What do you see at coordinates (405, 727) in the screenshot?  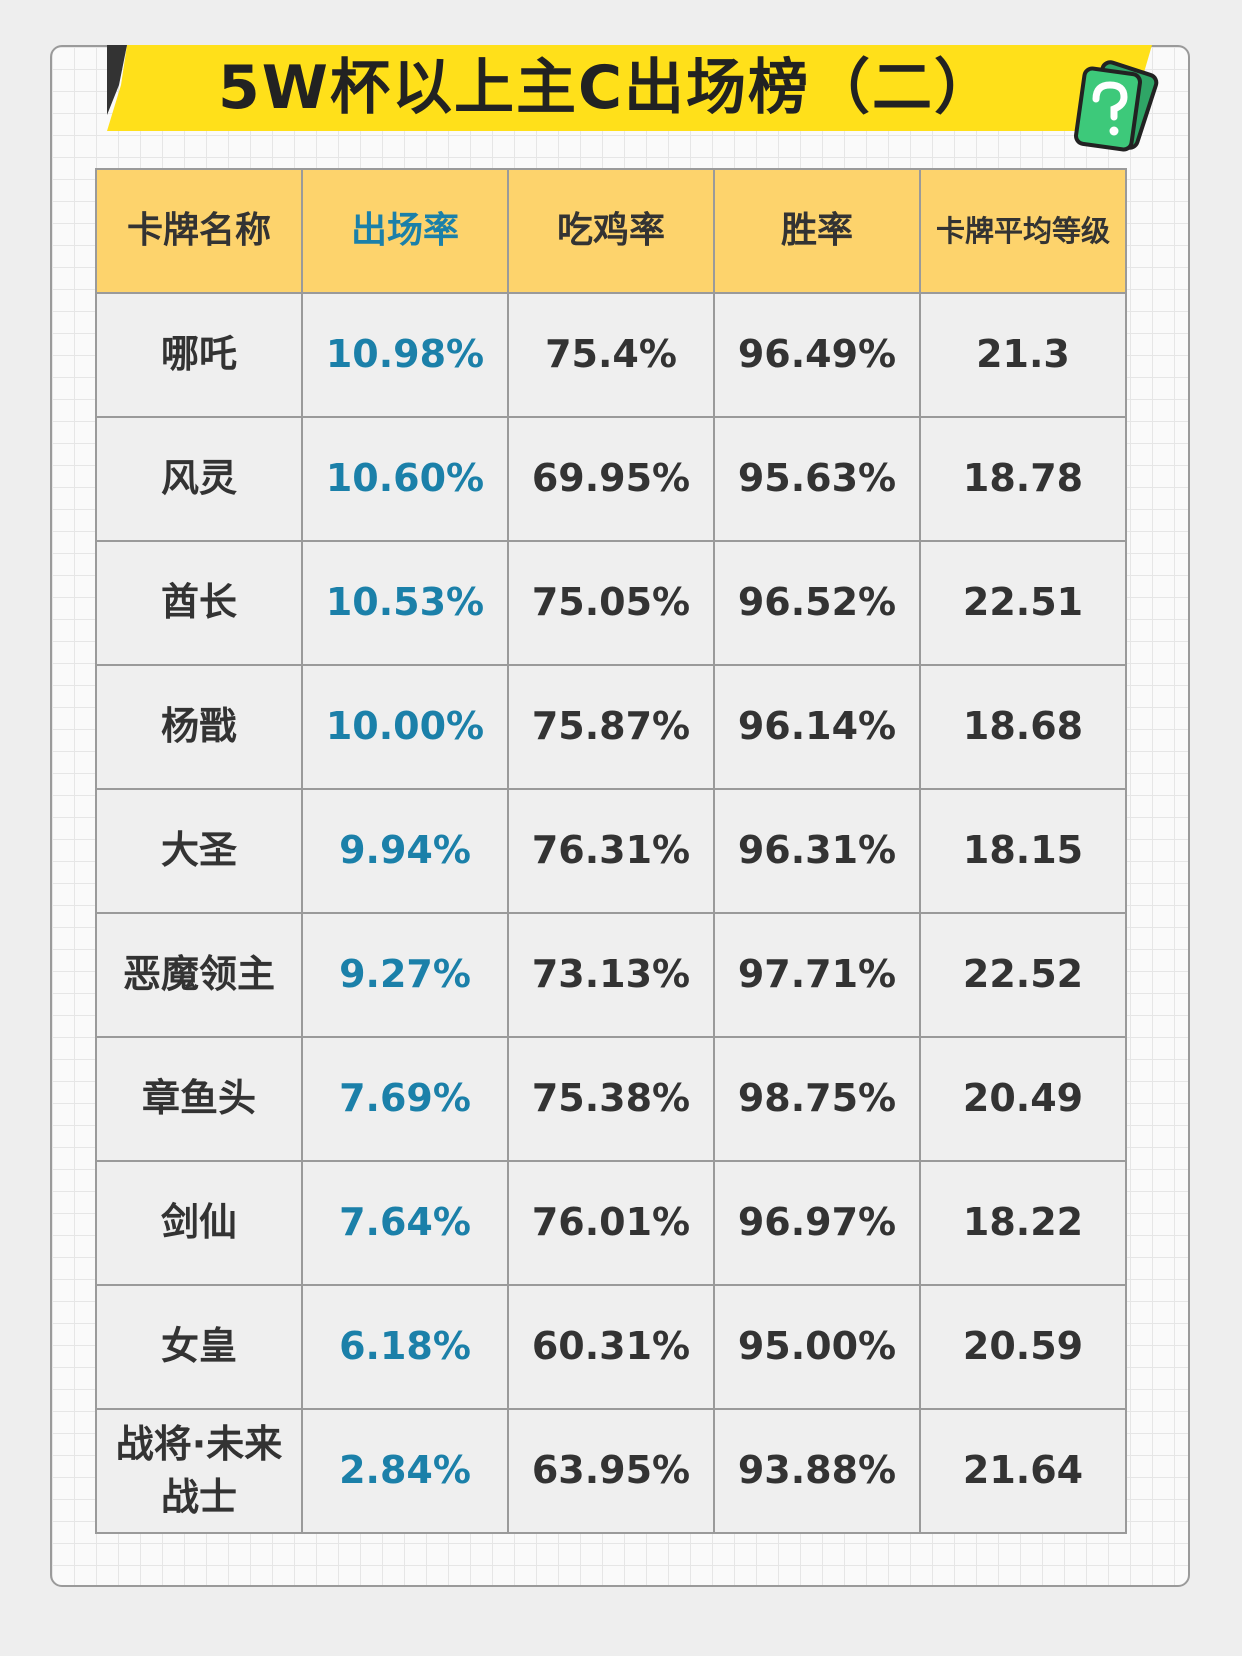 I see `table-cell: 10.00%` at bounding box center [405, 727].